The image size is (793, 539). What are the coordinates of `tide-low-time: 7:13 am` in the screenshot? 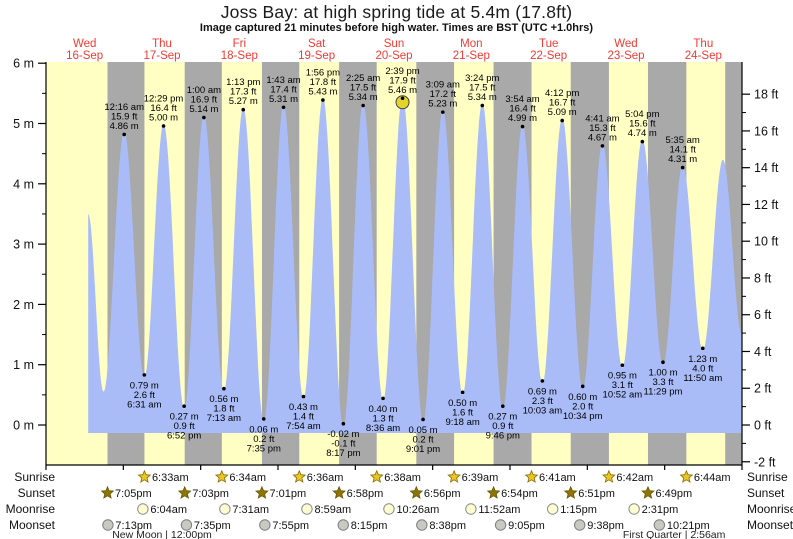 It's located at (224, 418).